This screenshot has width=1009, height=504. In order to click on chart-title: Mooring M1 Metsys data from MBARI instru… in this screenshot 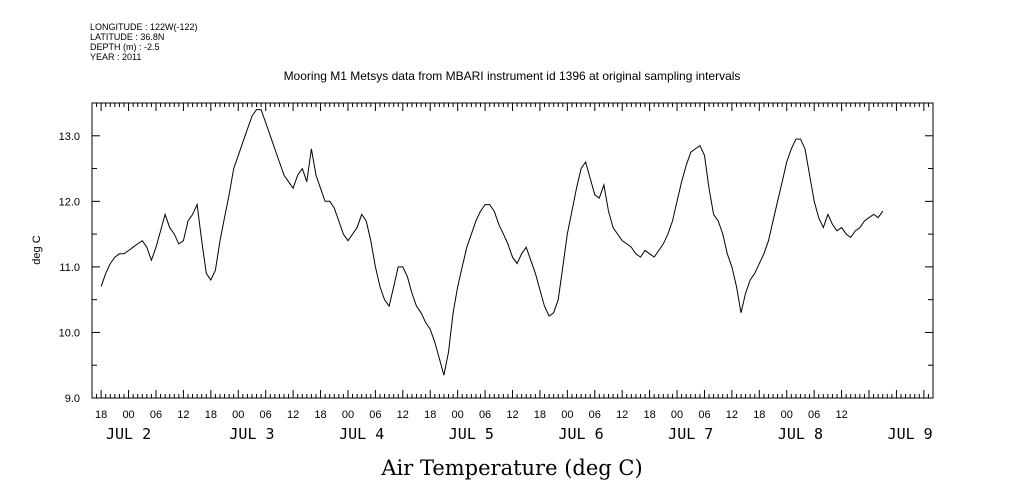, I will do `click(512, 76)`.